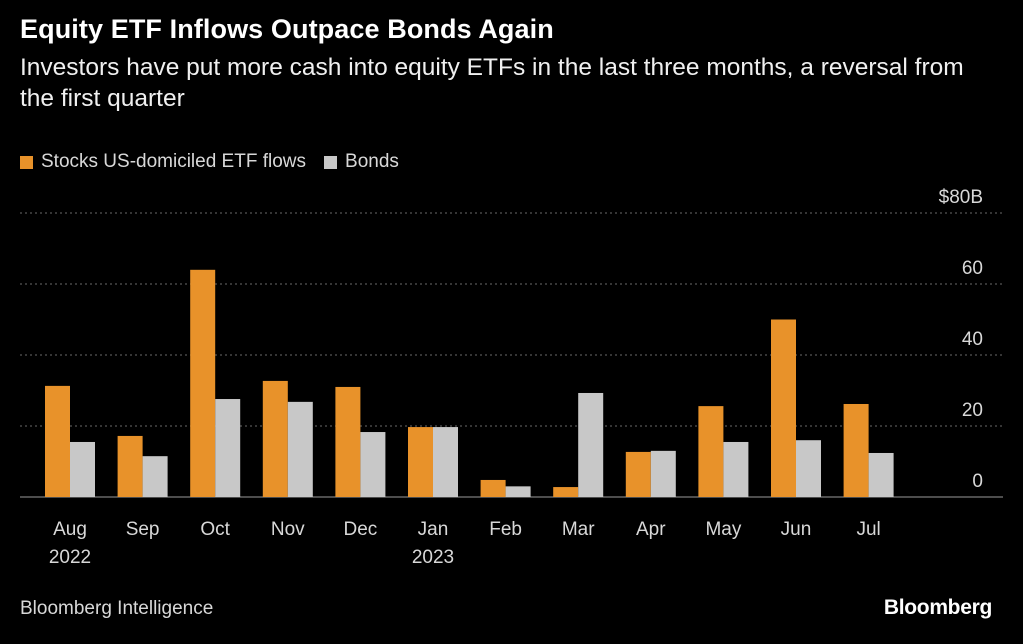  What do you see at coordinates (82, 469) in the screenshot?
I see `bar-bonds-aug` at bounding box center [82, 469].